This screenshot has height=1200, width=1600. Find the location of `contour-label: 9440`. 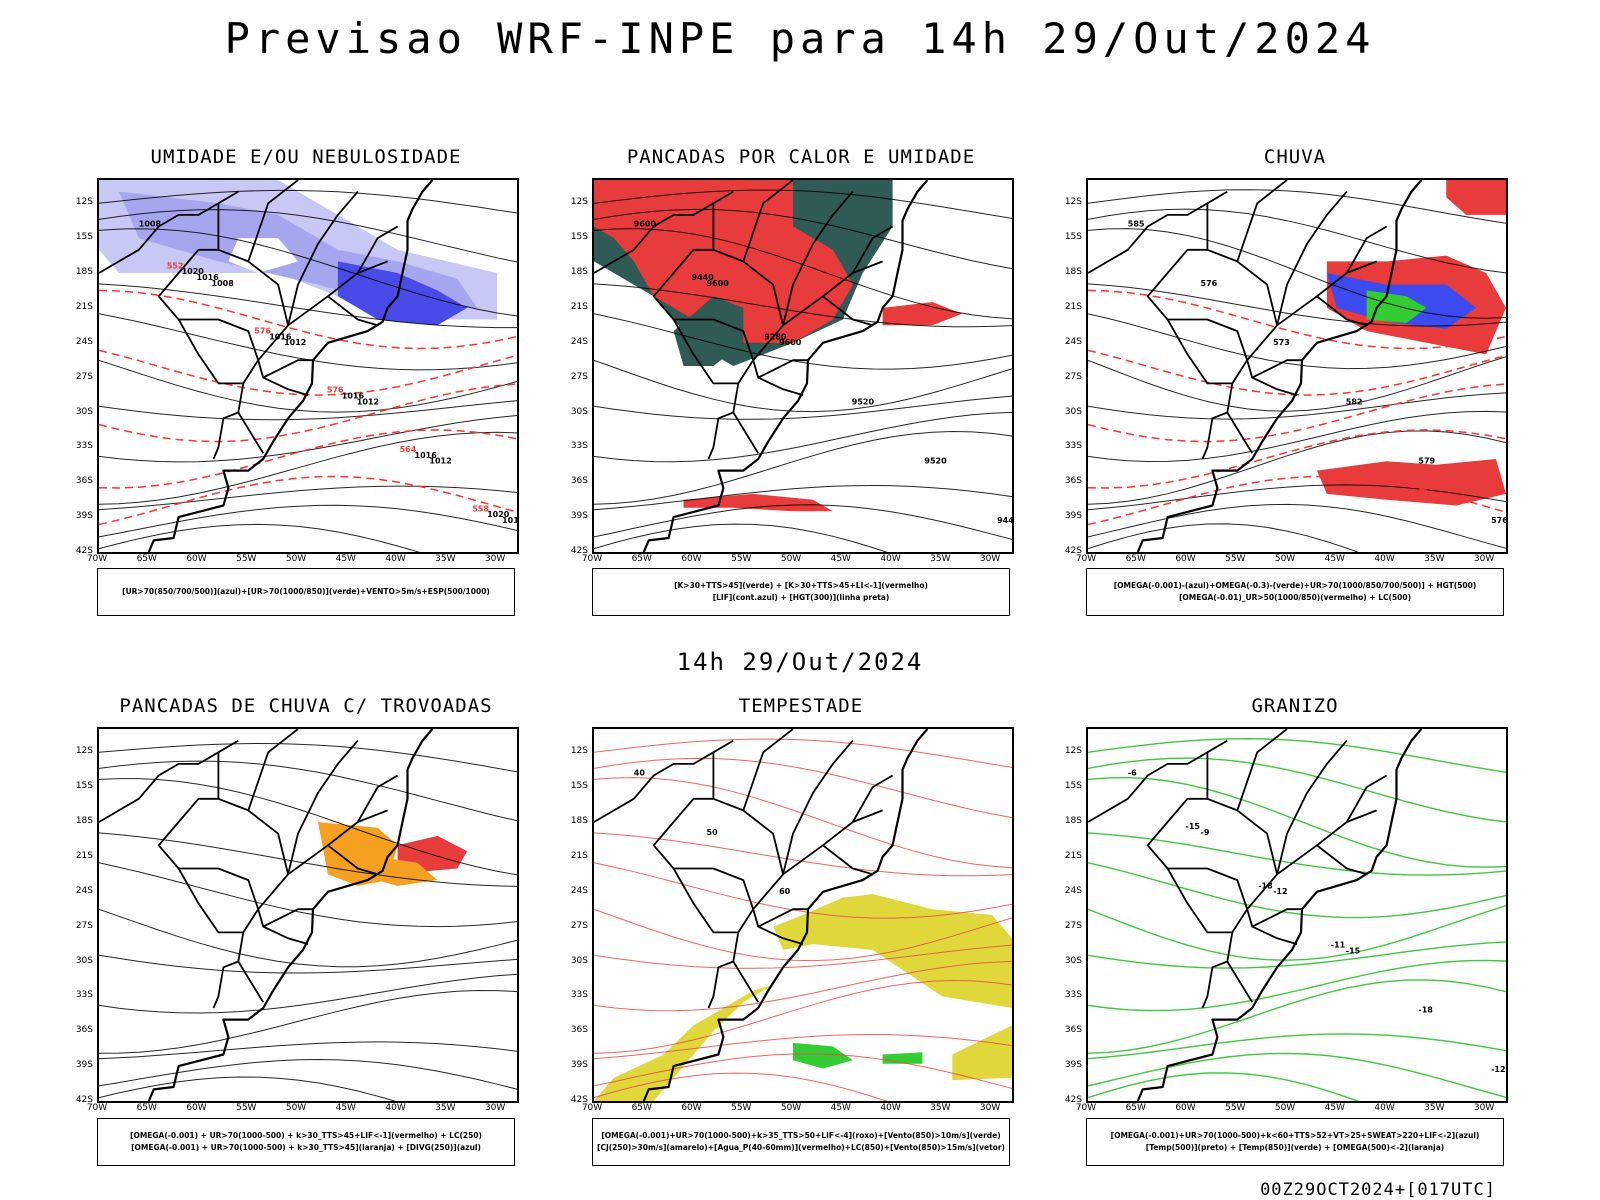

contour-label: 9440 is located at coordinates (703, 277).